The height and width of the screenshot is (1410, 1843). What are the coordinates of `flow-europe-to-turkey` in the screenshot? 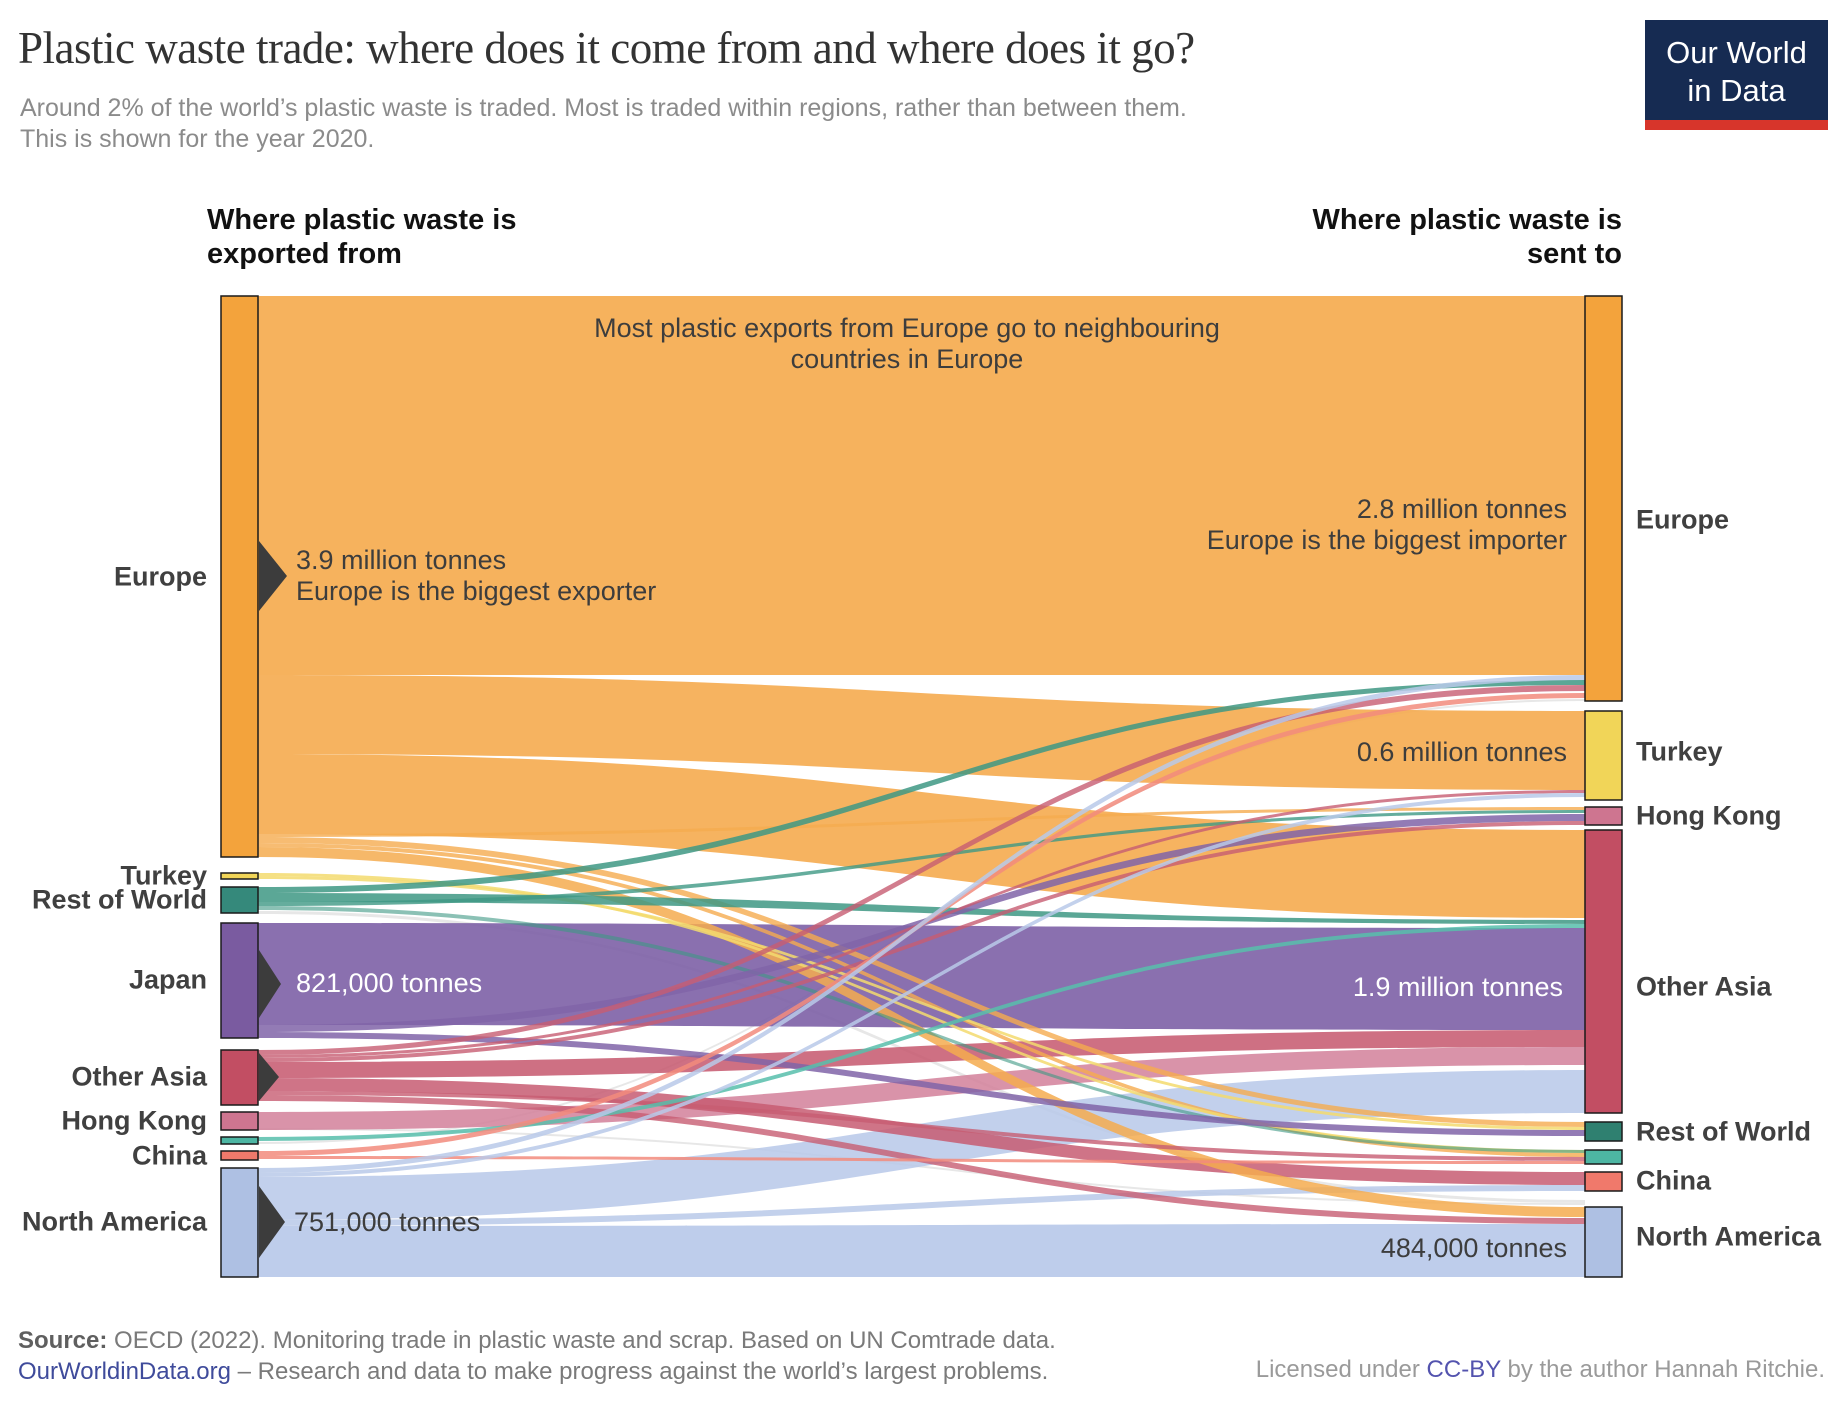 It's located at (921, 732).